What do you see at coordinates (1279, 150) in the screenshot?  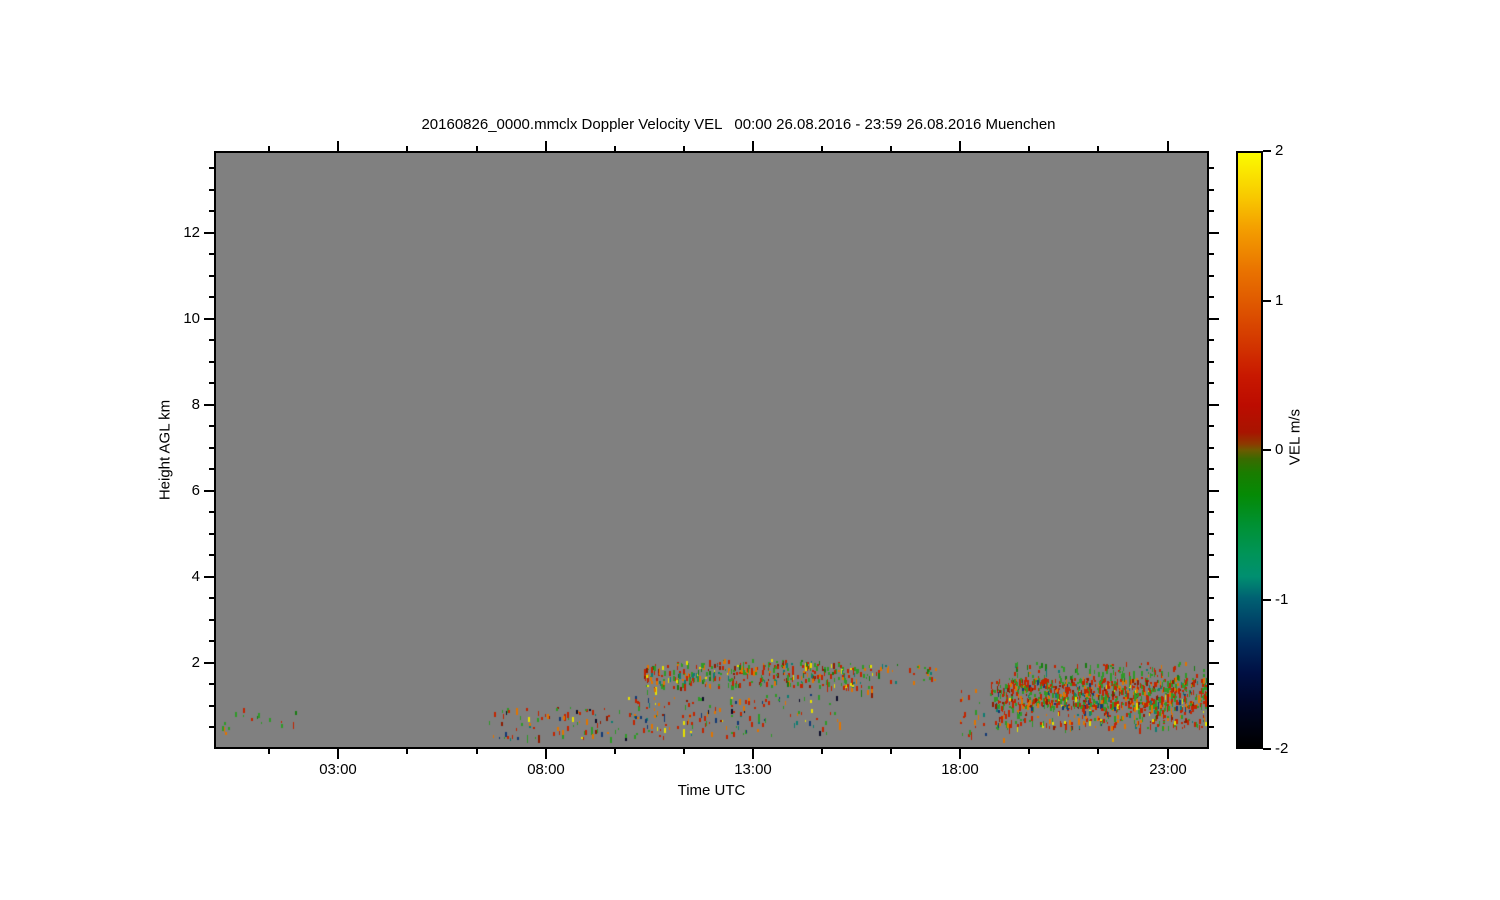 I see `colorbar-tick-label: 2` at bounding box center [1279, 150].